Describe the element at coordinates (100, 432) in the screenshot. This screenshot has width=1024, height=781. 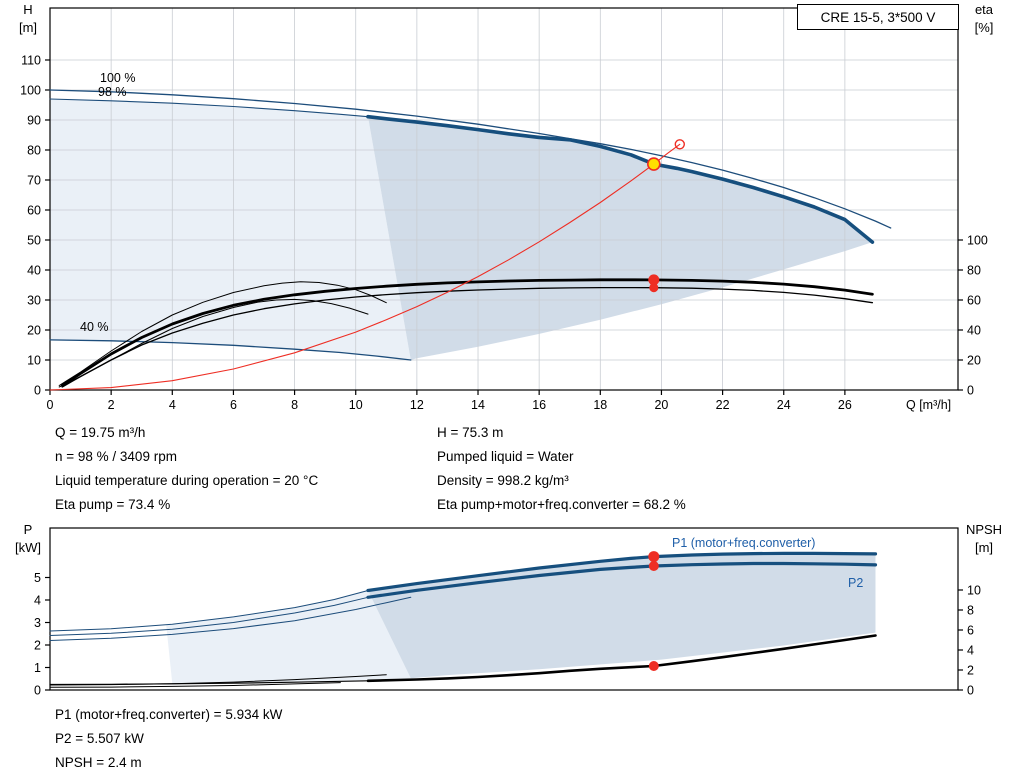
I see `info-line-flow: Q = 19.75 m³/h` at that location.